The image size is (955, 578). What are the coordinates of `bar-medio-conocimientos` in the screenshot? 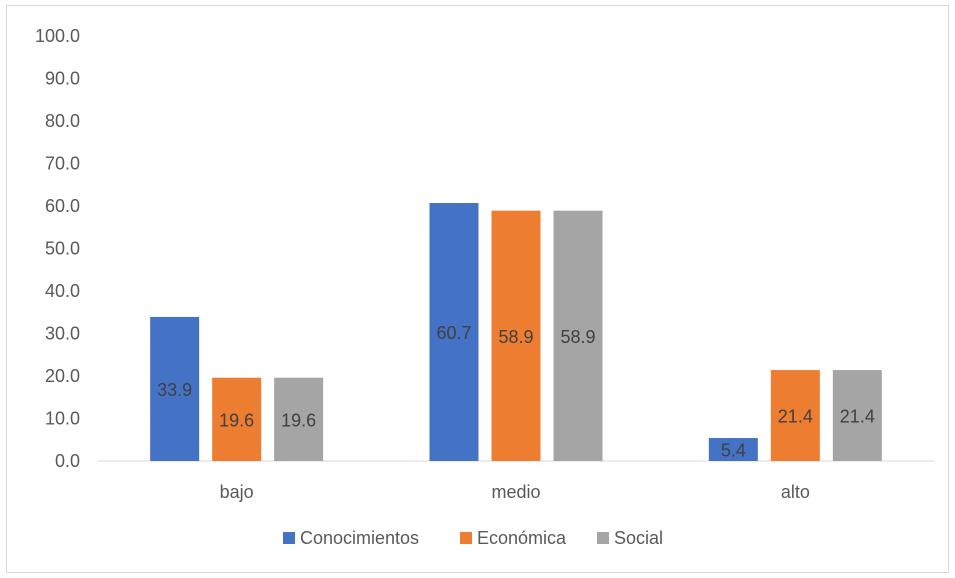 It's located at (454, 332).